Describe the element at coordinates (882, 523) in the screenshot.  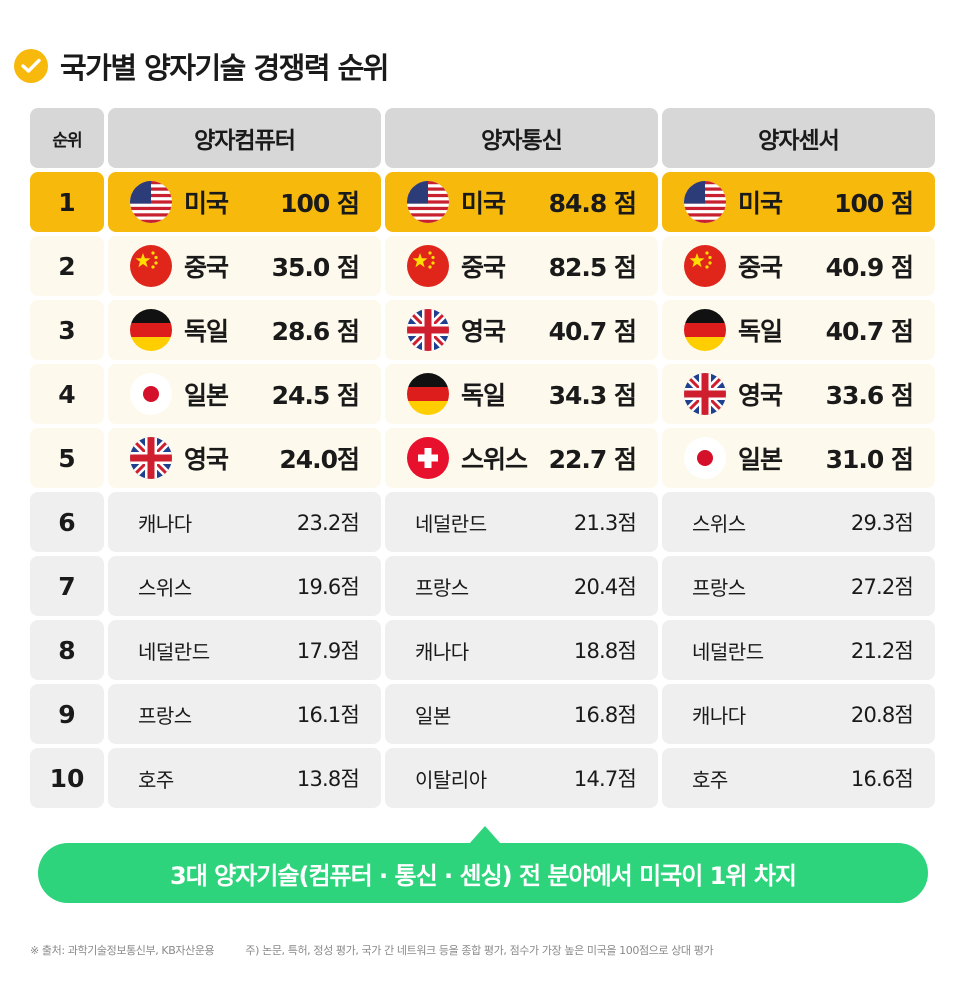
I see `score-value: 29.3점` at that location.